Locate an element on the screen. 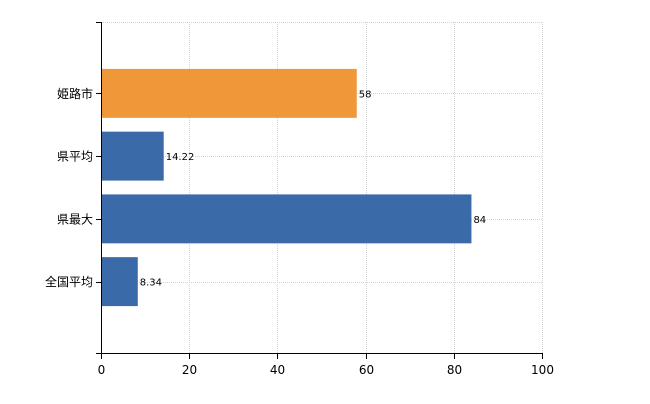  x-tick-label-80: 80 is located at coordinates (454, 370).